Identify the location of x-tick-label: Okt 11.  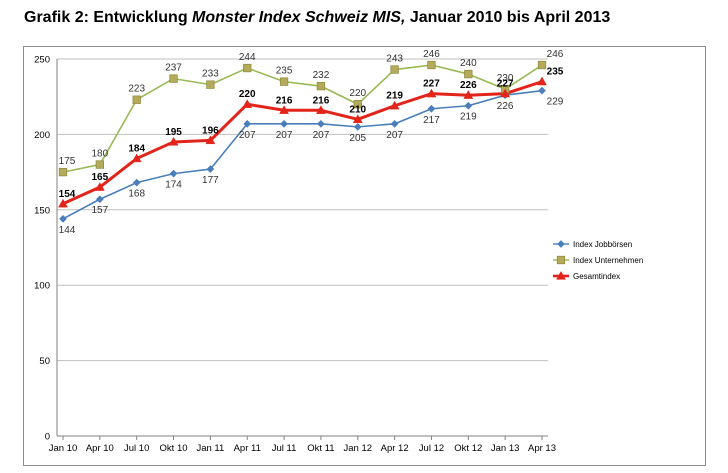
(320, 448).